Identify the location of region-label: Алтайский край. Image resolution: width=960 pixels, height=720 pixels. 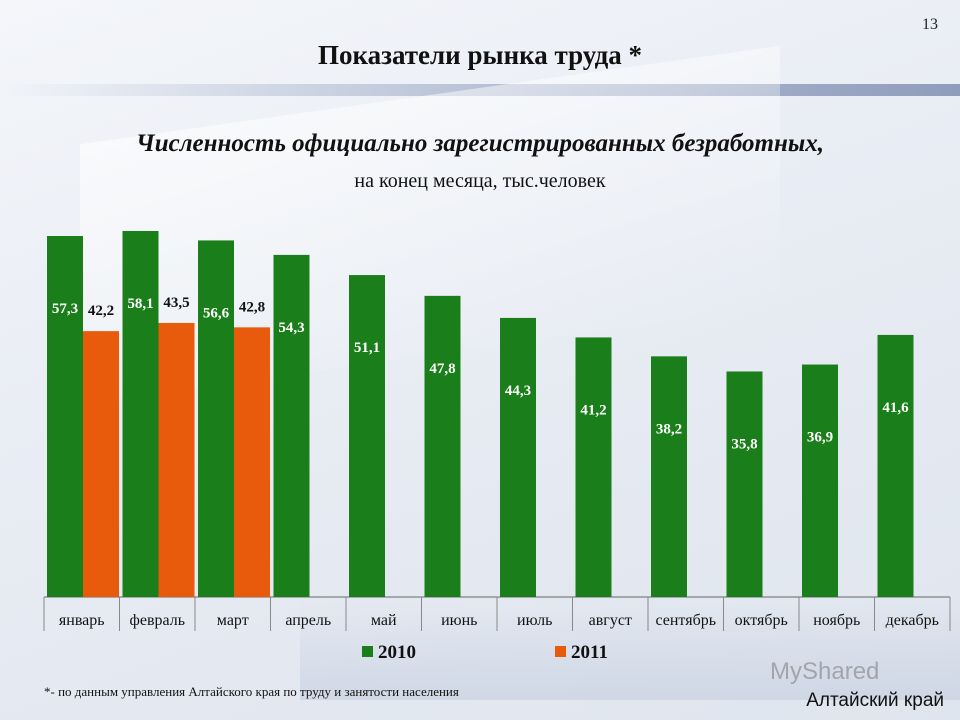
(875, 700).